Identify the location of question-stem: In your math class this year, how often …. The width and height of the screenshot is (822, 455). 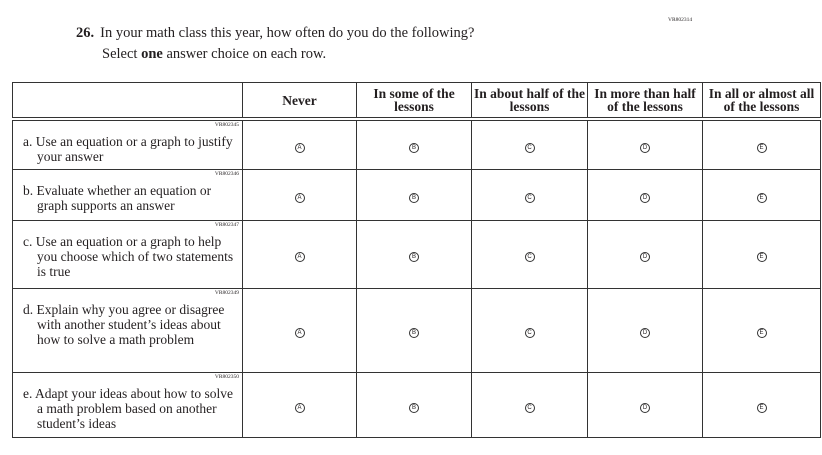
(287, 33).